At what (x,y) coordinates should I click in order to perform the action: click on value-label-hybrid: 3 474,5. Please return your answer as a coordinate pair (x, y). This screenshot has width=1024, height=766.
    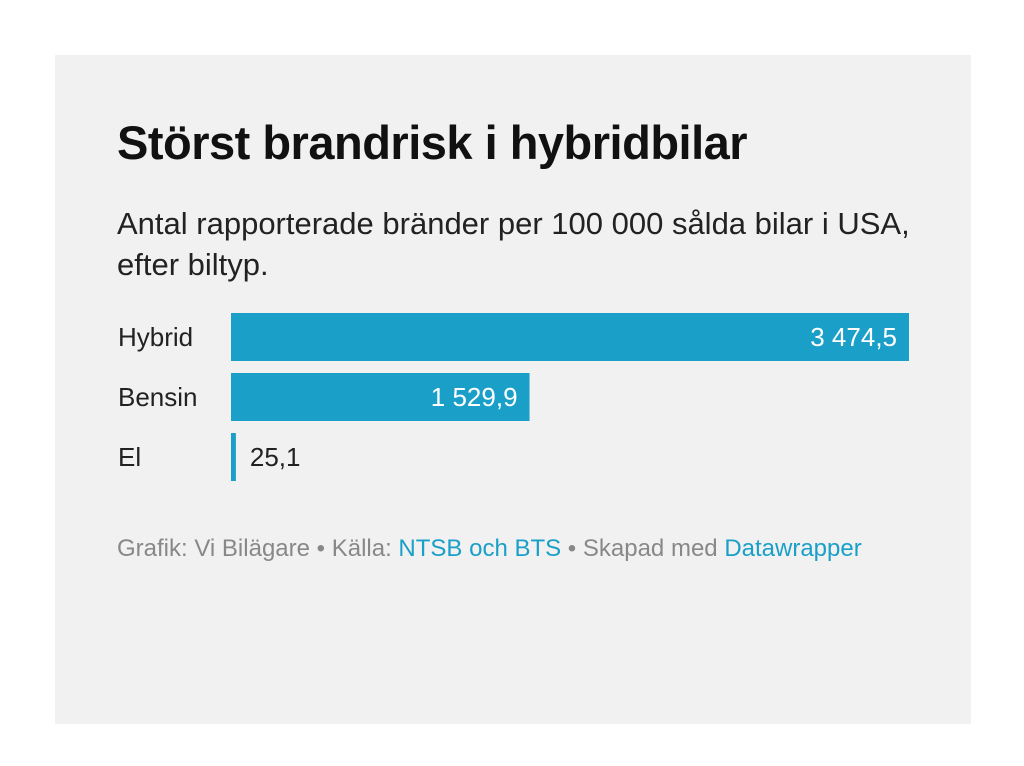
    Looking at the image, I should click on (853, 337).